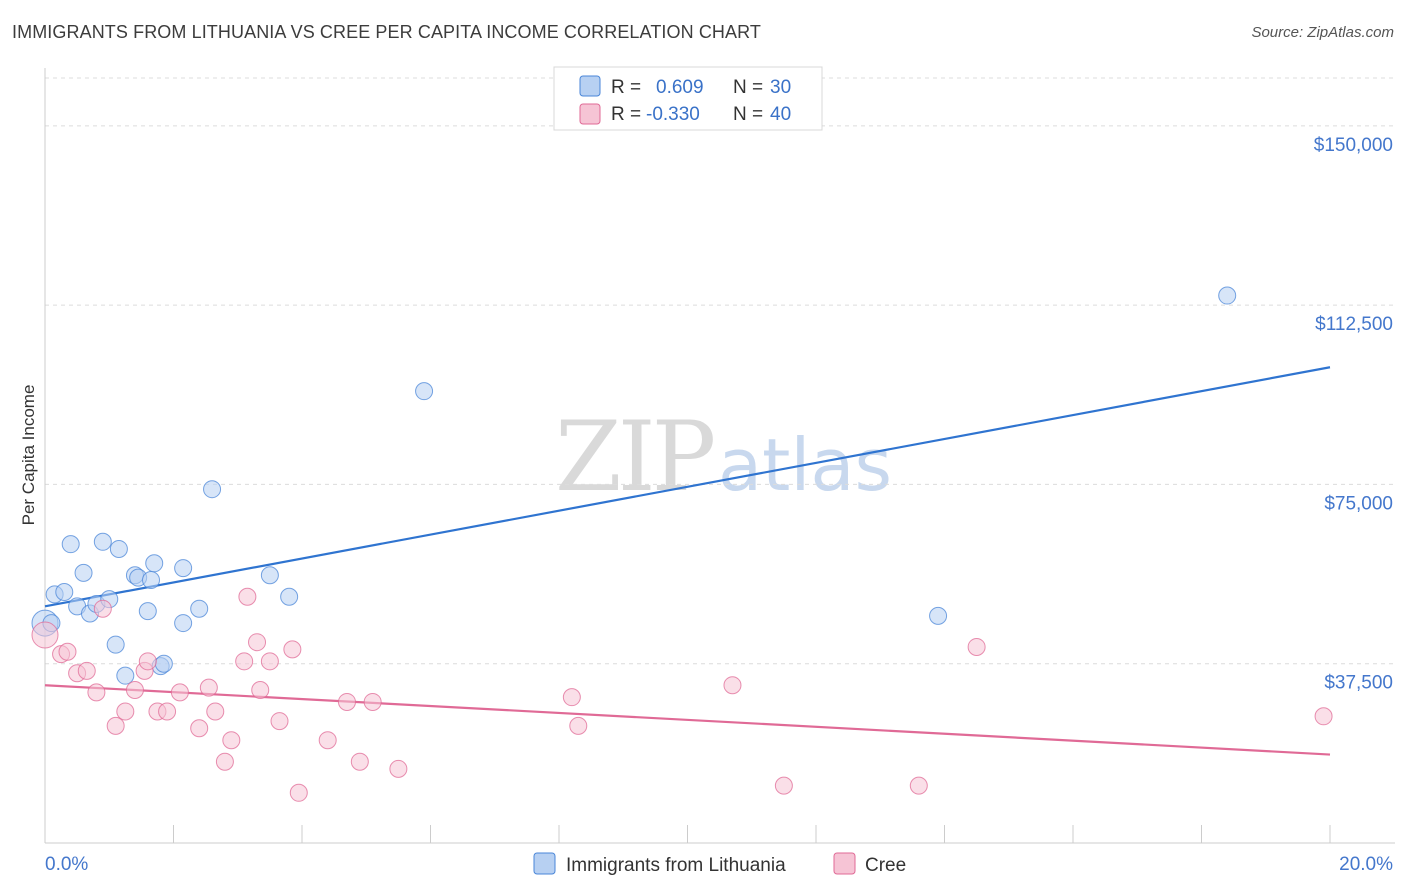  Describe the element at coordinates (626, 114) in the screenshot. I see `legend-r-label-2: R =` at that location.